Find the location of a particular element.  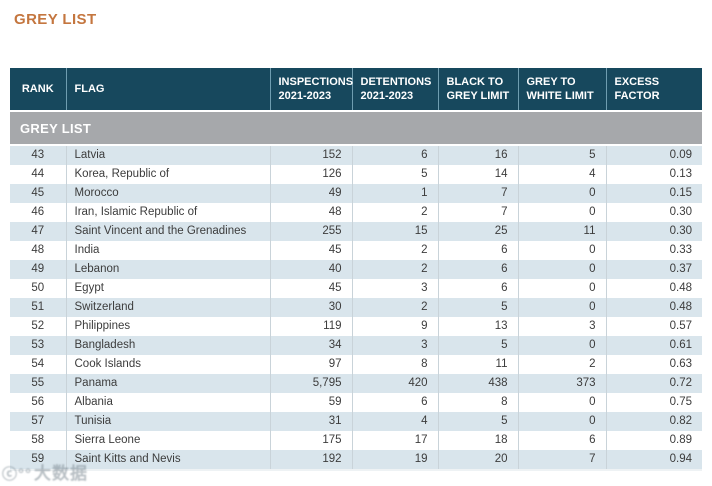

cell-grey_to_white: 5 is located at coordinates (561, 155).